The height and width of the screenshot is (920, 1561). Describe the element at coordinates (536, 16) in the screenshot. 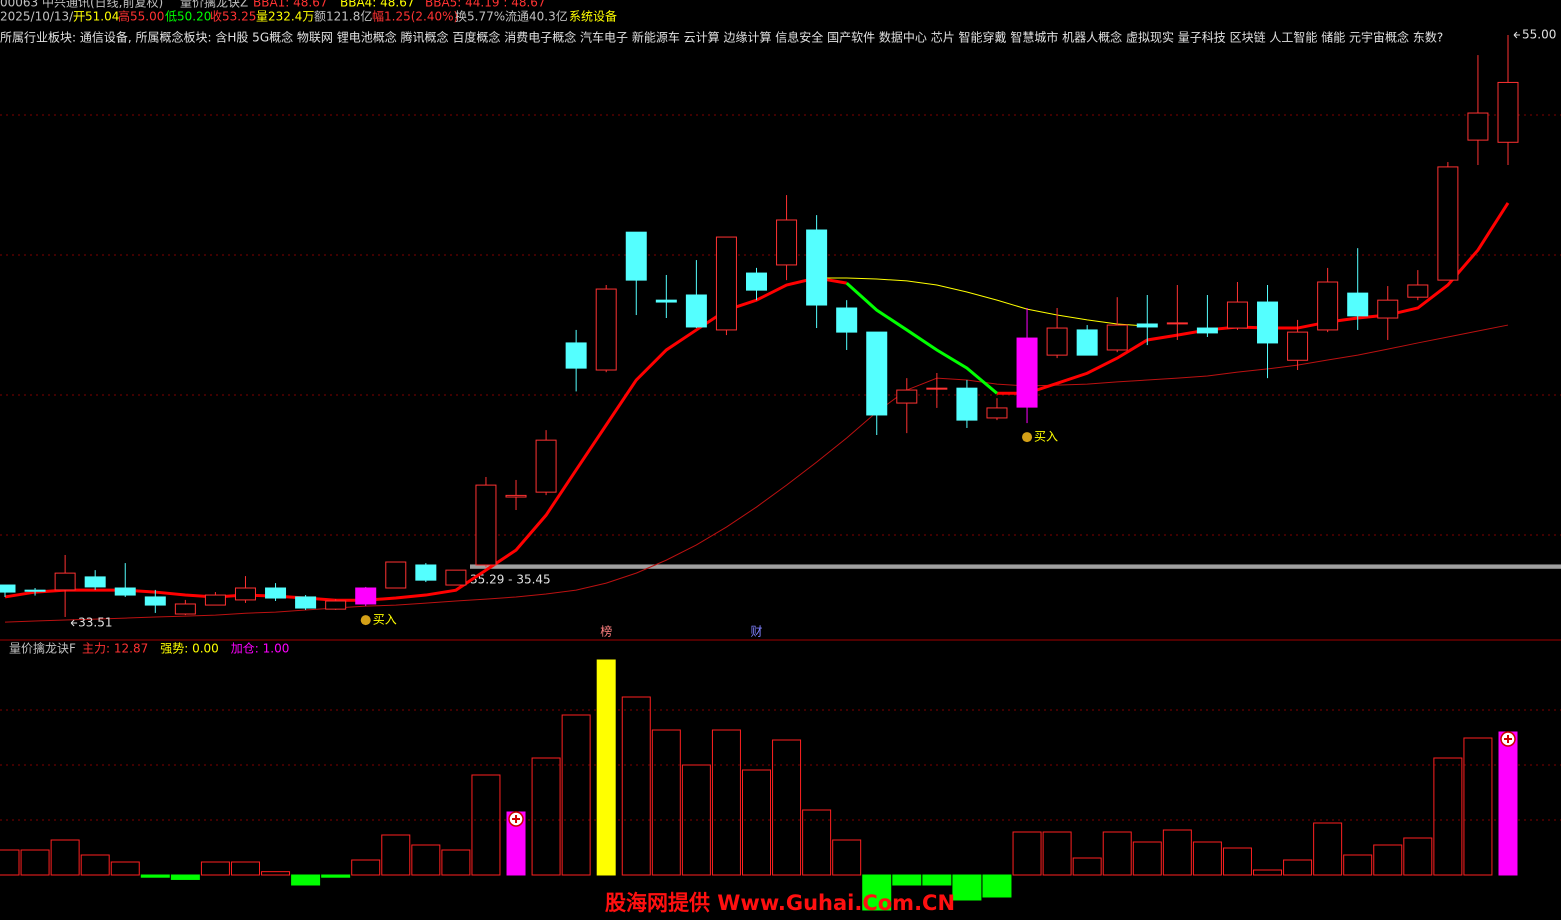

I see `quote-item: 流通40.3亿` at that location.